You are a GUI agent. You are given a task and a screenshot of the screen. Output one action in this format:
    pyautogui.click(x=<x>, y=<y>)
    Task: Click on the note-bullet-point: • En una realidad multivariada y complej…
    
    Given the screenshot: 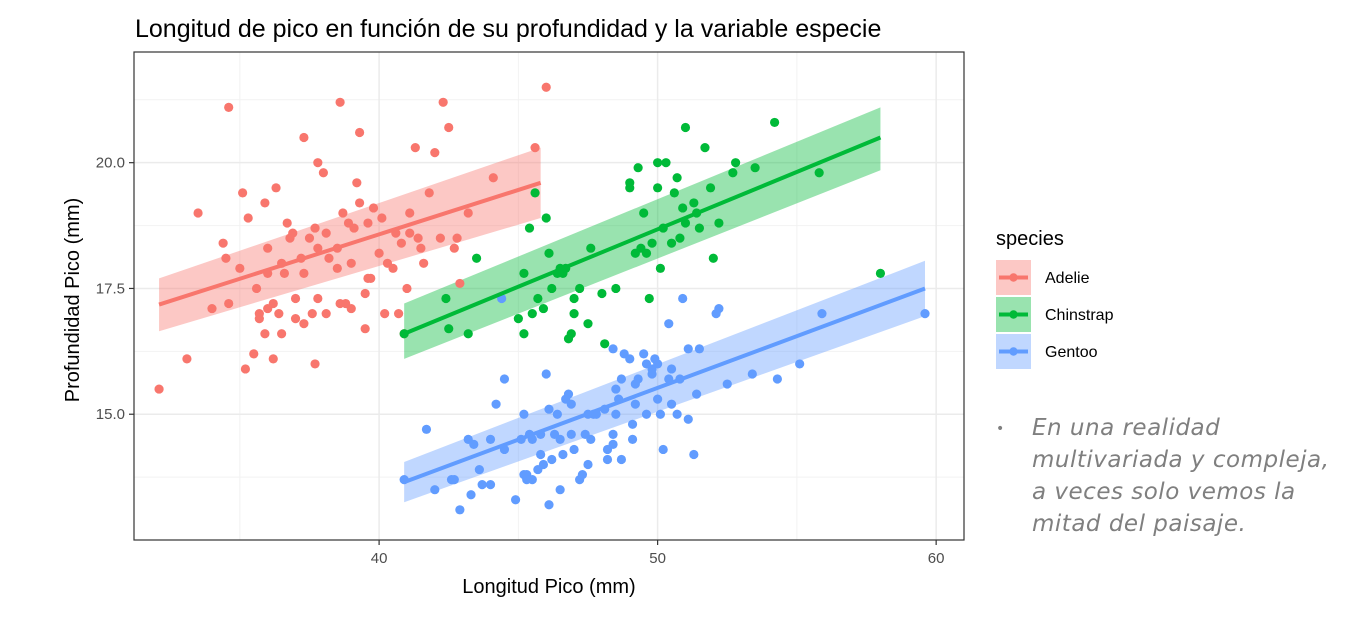 What is the action you would take?
    pyautogui.click(x=1176, y=476)
    